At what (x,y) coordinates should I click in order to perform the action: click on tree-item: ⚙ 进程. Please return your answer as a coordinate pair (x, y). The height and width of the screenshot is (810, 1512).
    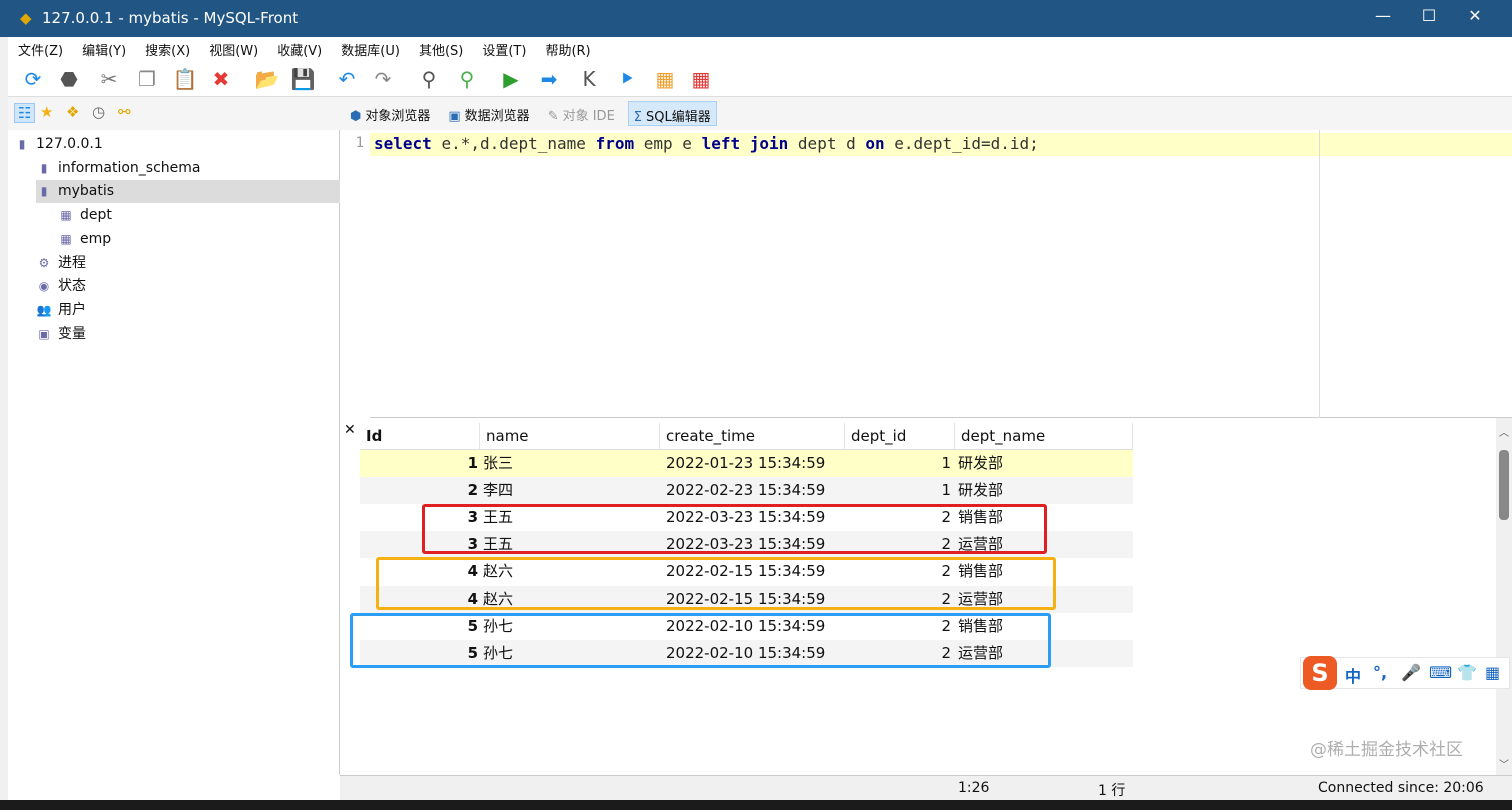
    Looking at the image, I should click on (61, 263).